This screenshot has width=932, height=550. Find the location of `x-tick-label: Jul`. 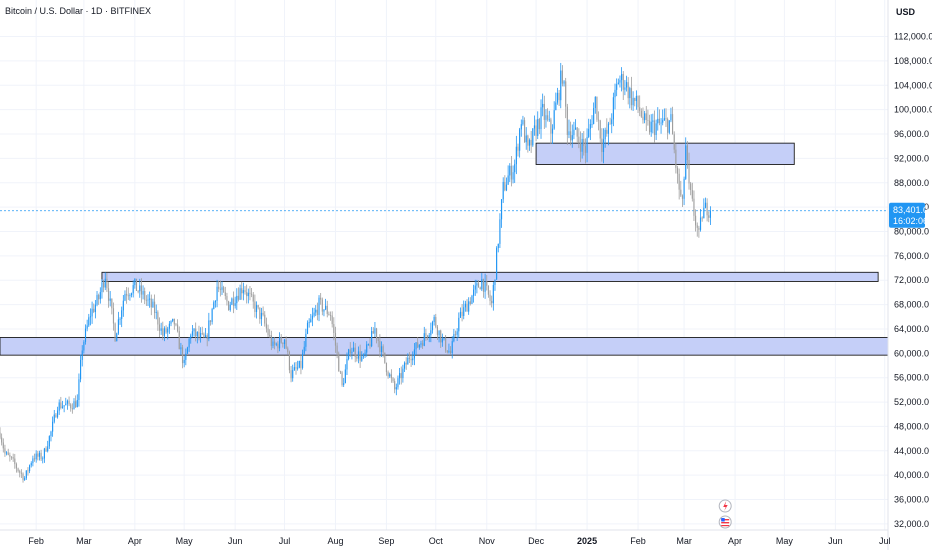

x-tick-label: Jul is located at coordinates (885, 541).